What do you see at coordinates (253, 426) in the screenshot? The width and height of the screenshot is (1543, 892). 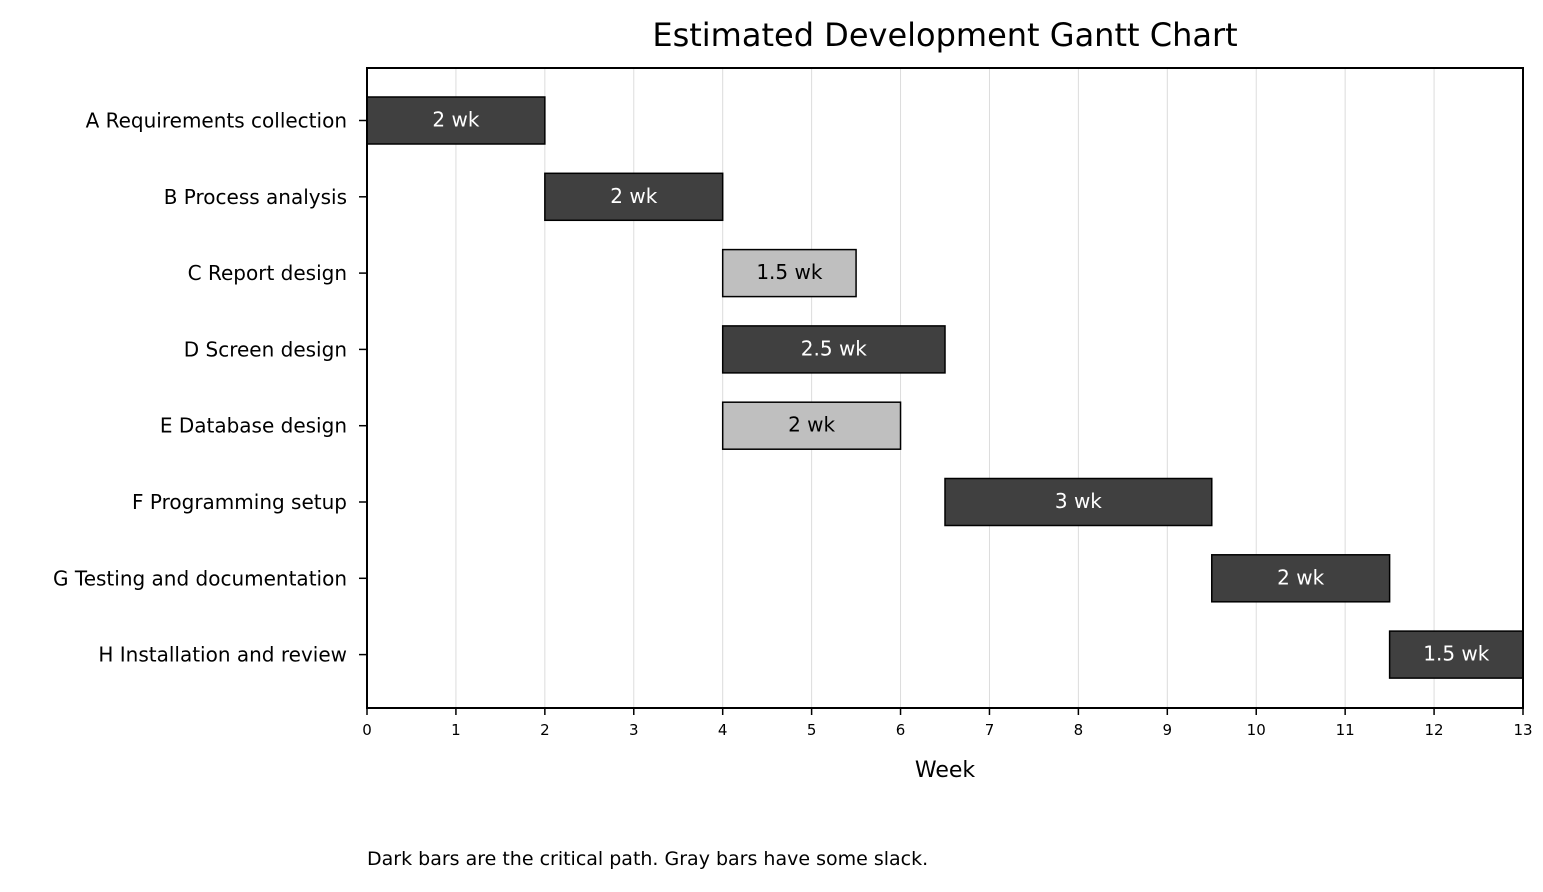 I see `task-label: E Database design` at bounding box center [253, 426].